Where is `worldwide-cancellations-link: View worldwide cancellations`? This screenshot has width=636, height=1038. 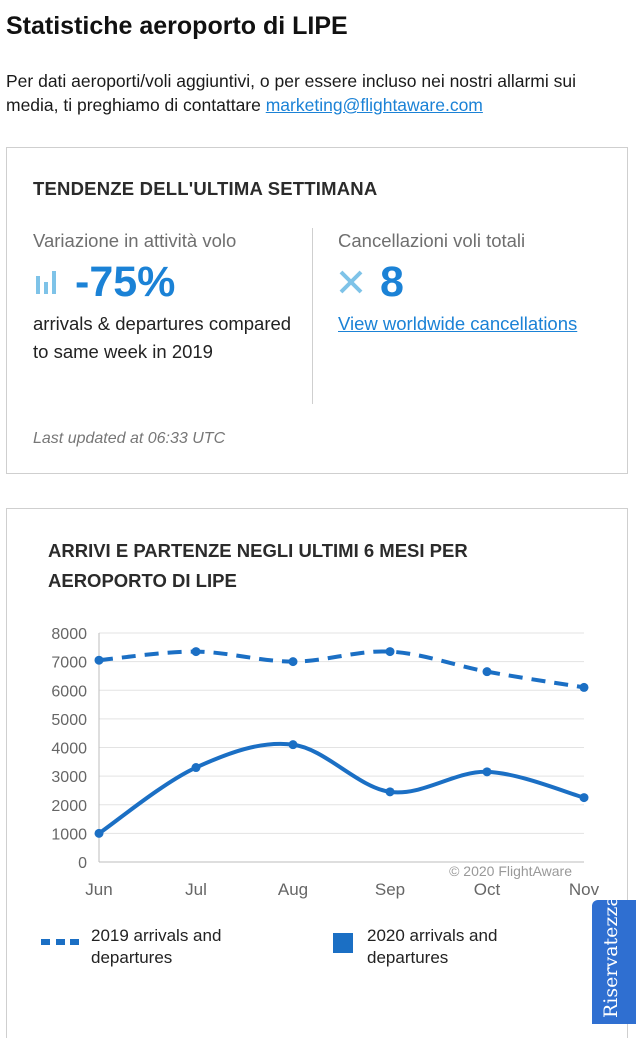 worldwide-cancellations-link: View worldwide cancellations is located at coordinates (458, 323).